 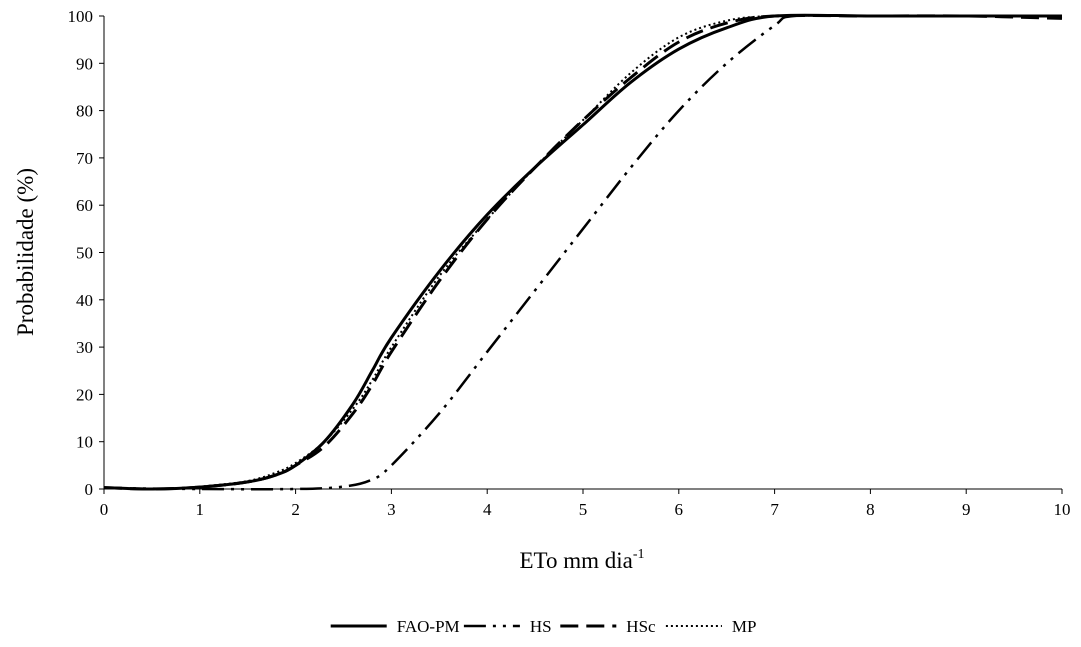 What do you see at coordinates (744, 626) in the screenshot?
I see `legend-label: MP` at bounding box center [744, 626].